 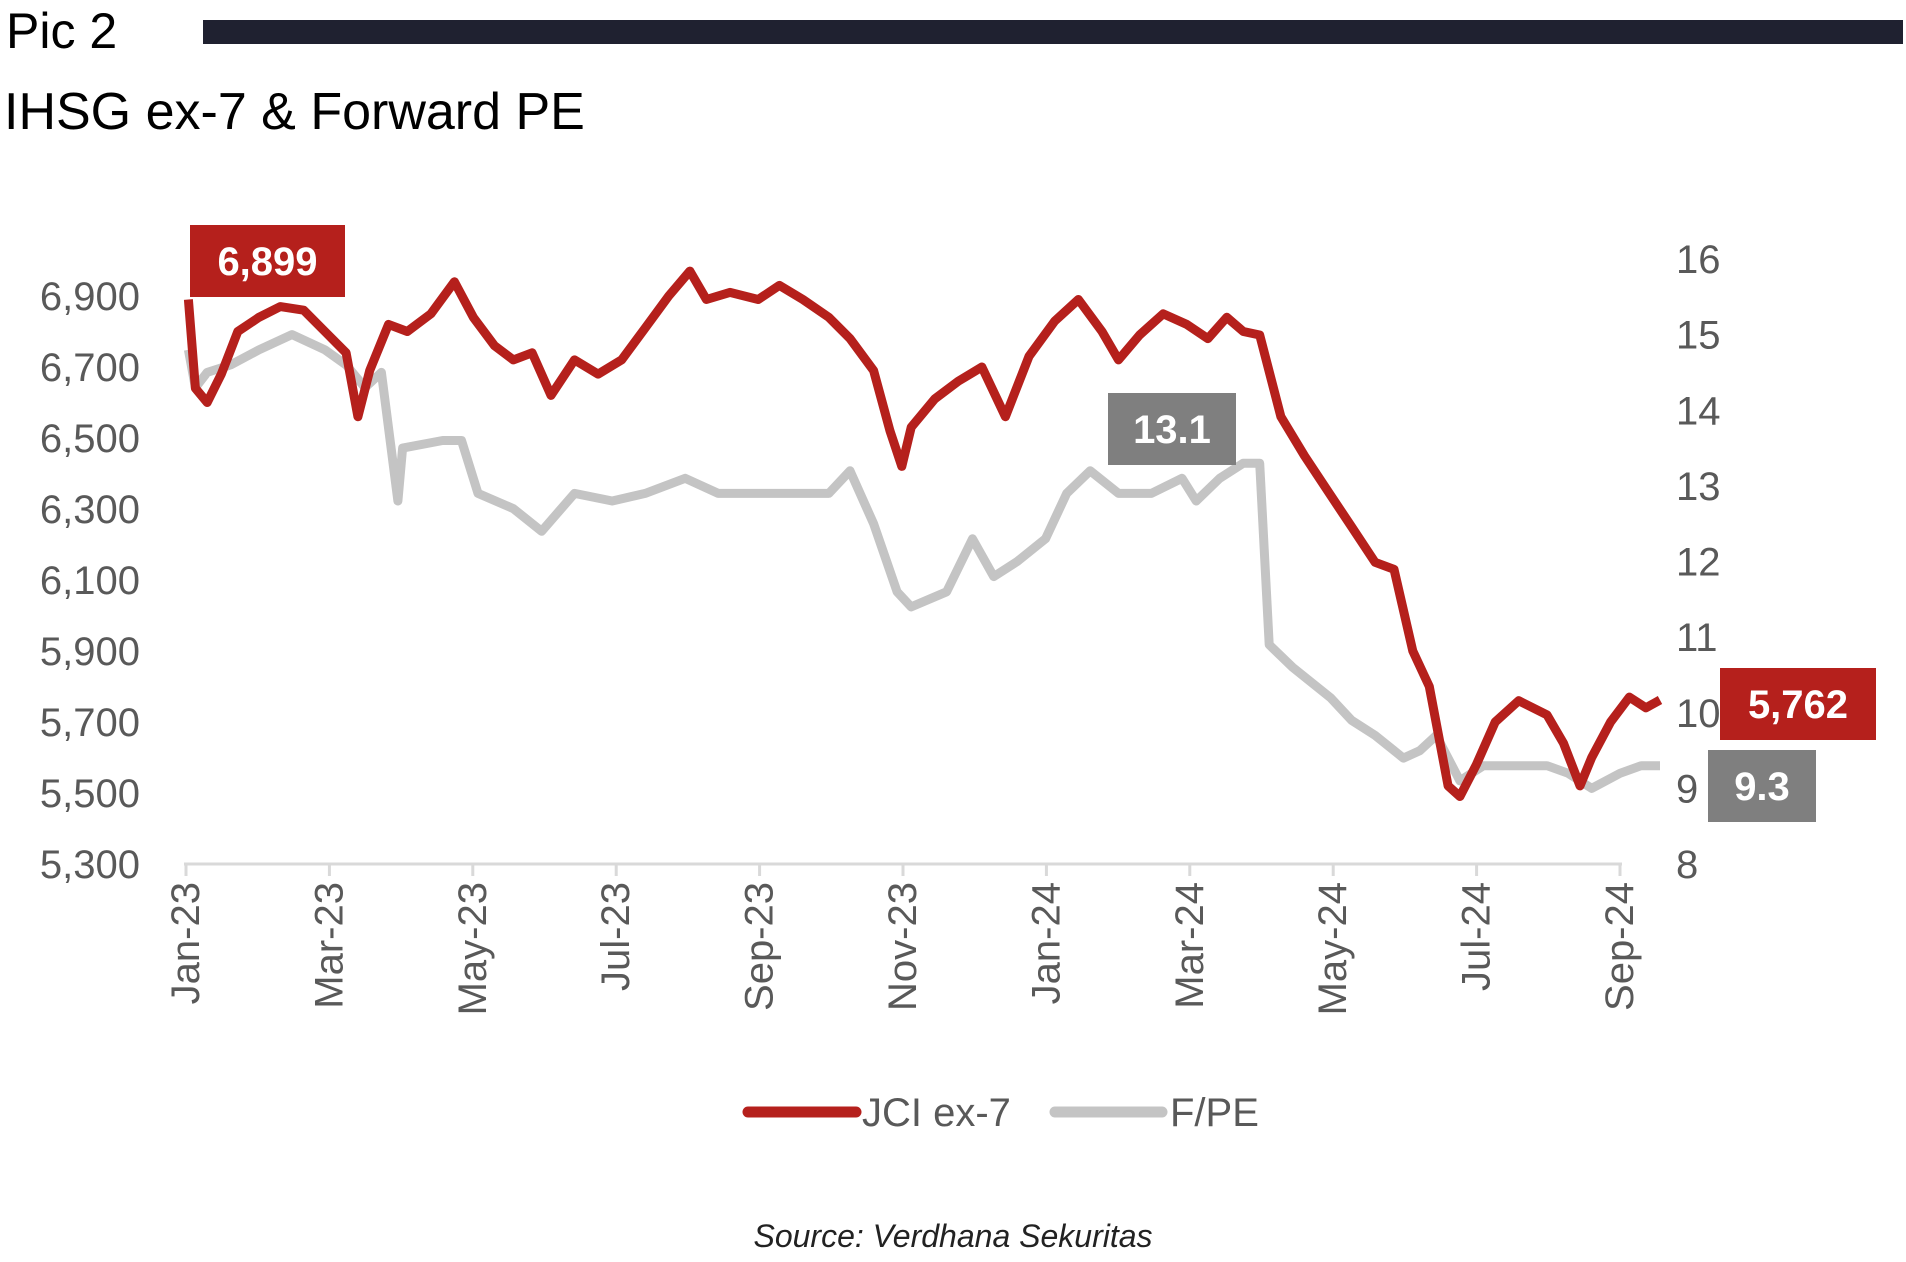 I want to click on callout-jci-peak-label: 6,899, so click(x=267, y=262).